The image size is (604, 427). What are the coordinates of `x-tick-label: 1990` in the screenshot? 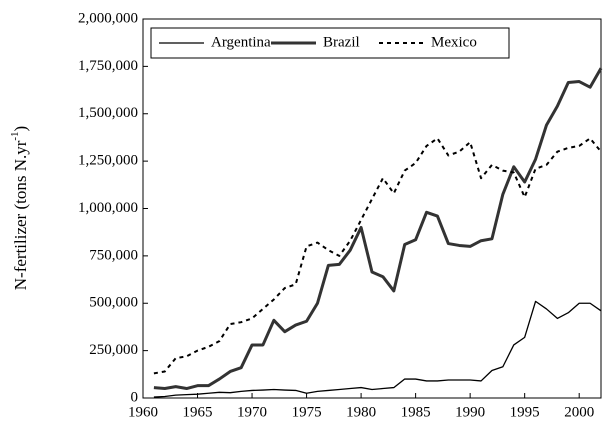 It's located at (470, 412).